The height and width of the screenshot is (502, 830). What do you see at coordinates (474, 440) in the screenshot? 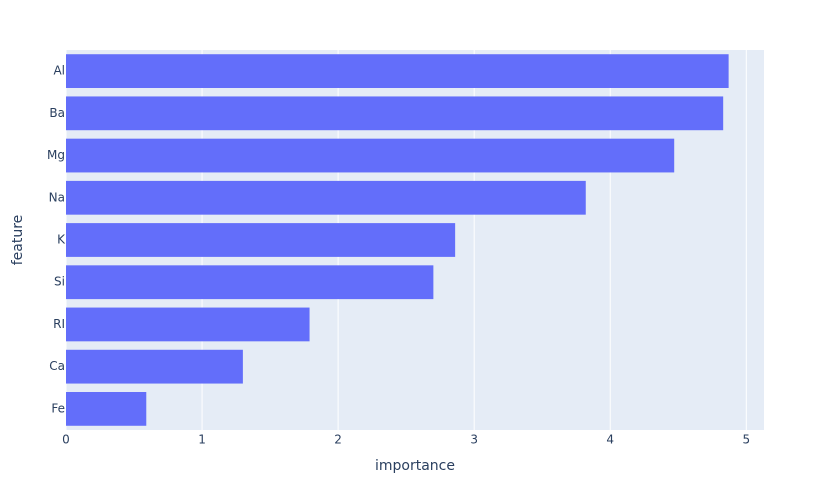
I see `x-tick-label: 3` at bounding box center [474, 440].